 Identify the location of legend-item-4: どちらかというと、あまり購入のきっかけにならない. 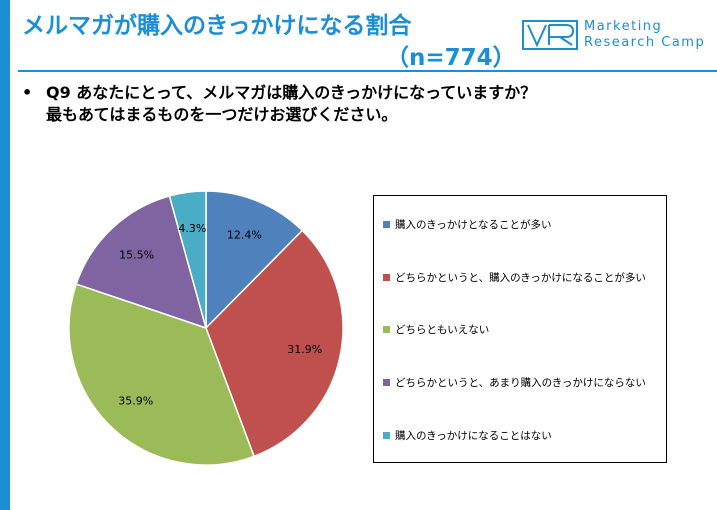
(514, 382).